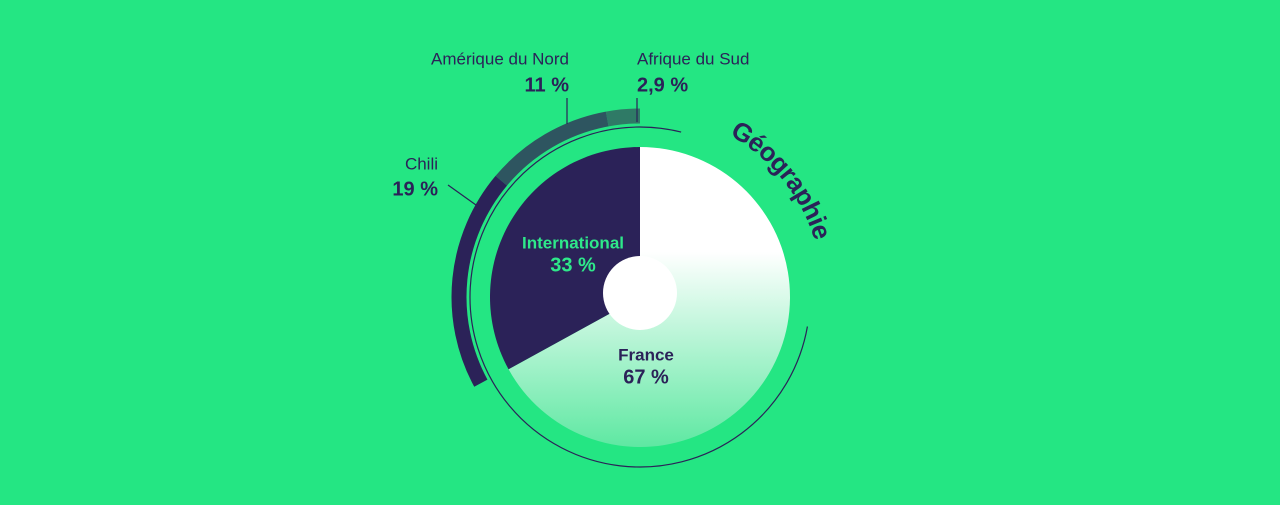  I want to click on arc-value-label: 11 %, so click(547, 85).